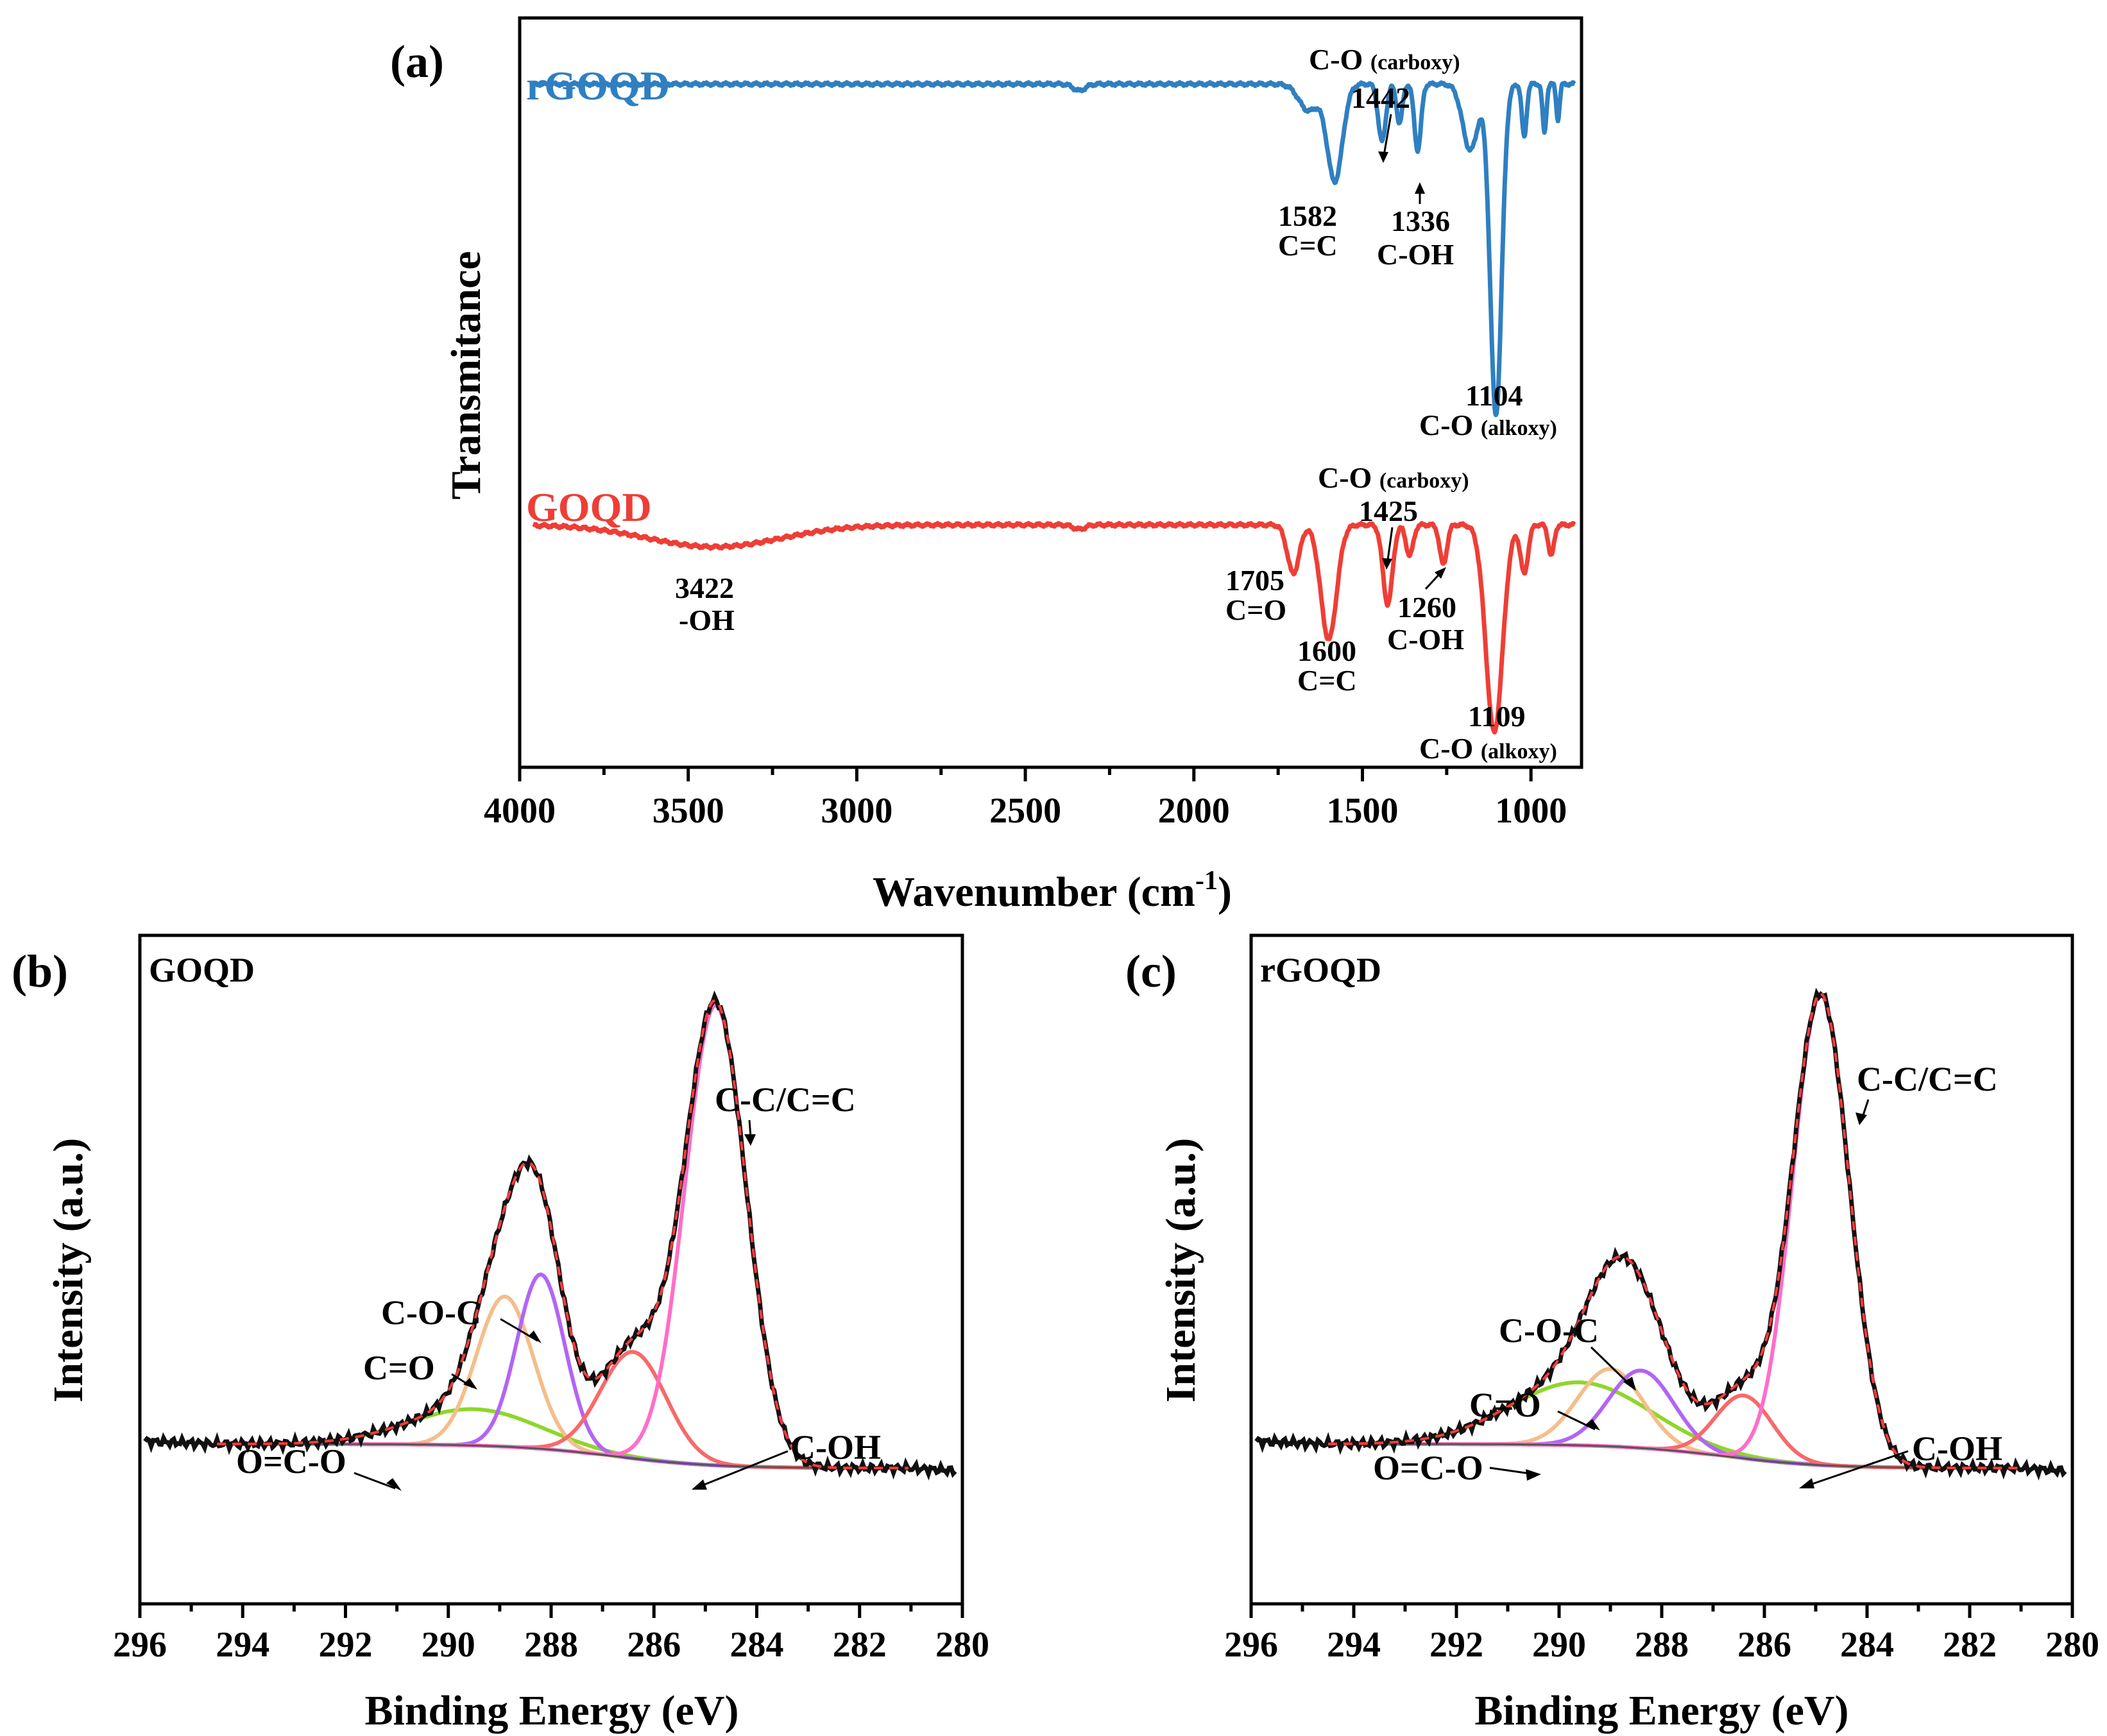 The image size is (2107, 1736). Describe the element at coordinates (1254, 580) in the screenshot. I see `peak-label-1705: 1705` at that location.